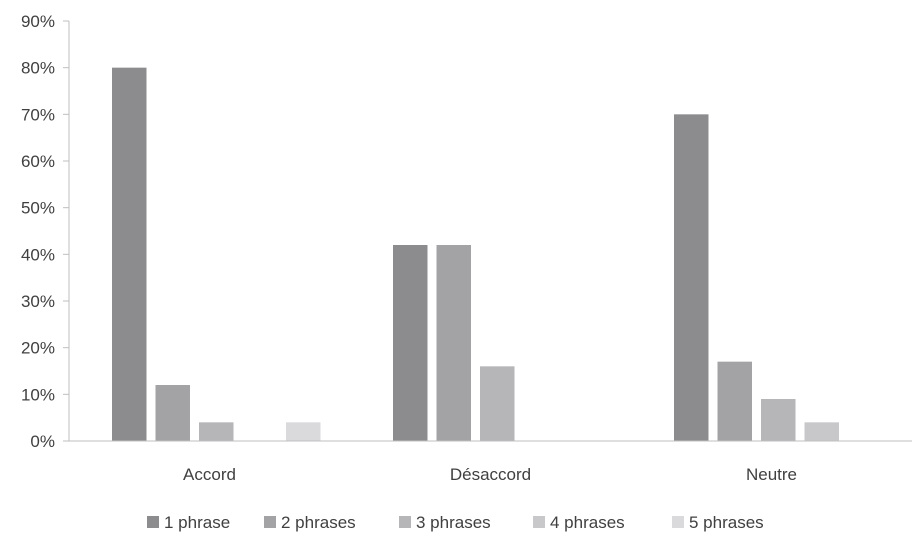  Describe the element at coordinates (490, 474) in the screenshot. I see `category-label: Désaccord` at that location.